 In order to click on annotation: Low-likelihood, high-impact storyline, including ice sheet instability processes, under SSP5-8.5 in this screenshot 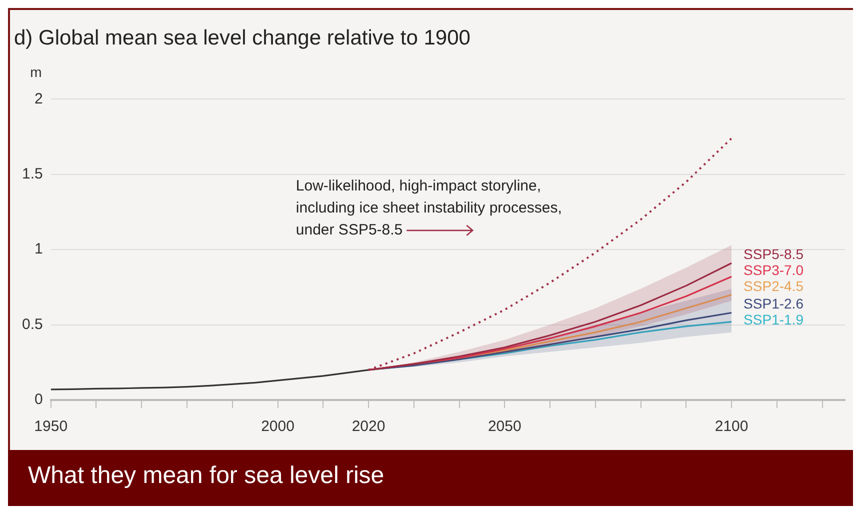, I will do `click(429, 208)`.